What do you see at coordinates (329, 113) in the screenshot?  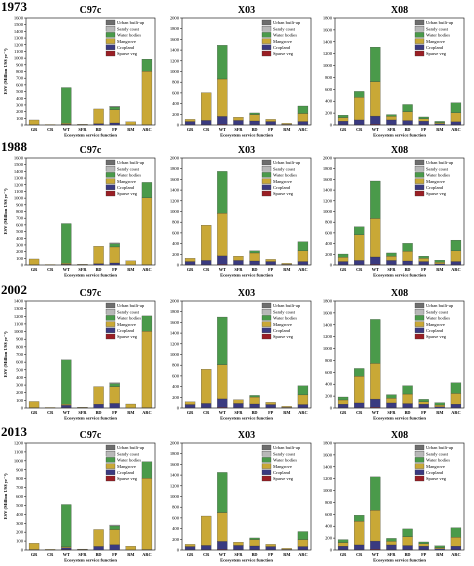 I see `y-tick-label: 200` at bounding box center [329, 113].